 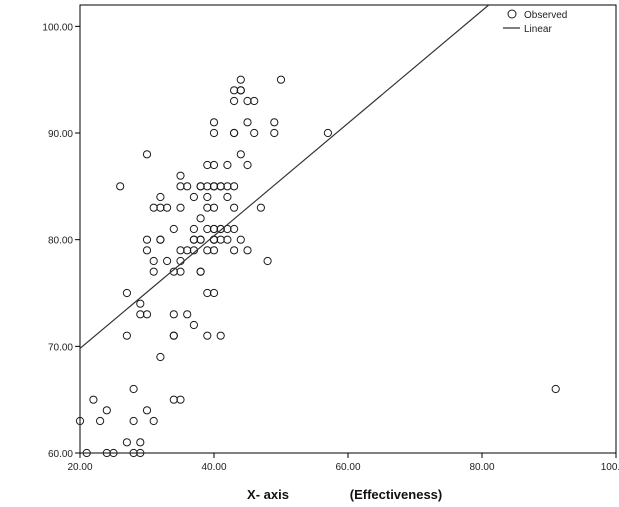 I want to click on legend-linear-label: Linear, so click(x=538, y=29).